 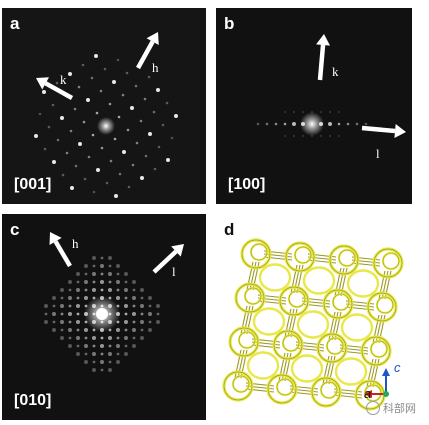 What do you see at coordinates (377, 383) in the screenshot?
I see `axis-indicator-icon` at bounding box center [377, 383].